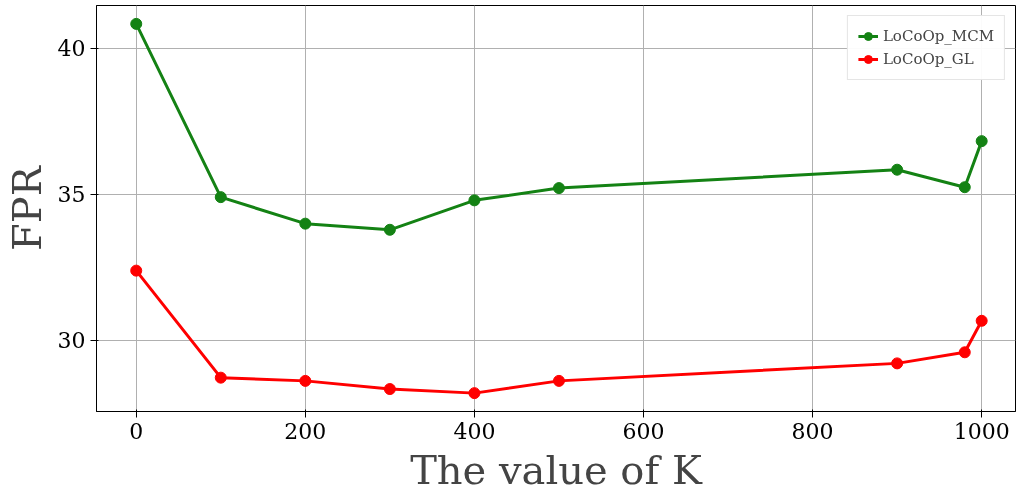  What do you see at coordinates (71, 49) in the screenshot?
I see `y-tick-label: 40` at bounding box center [71, 49].